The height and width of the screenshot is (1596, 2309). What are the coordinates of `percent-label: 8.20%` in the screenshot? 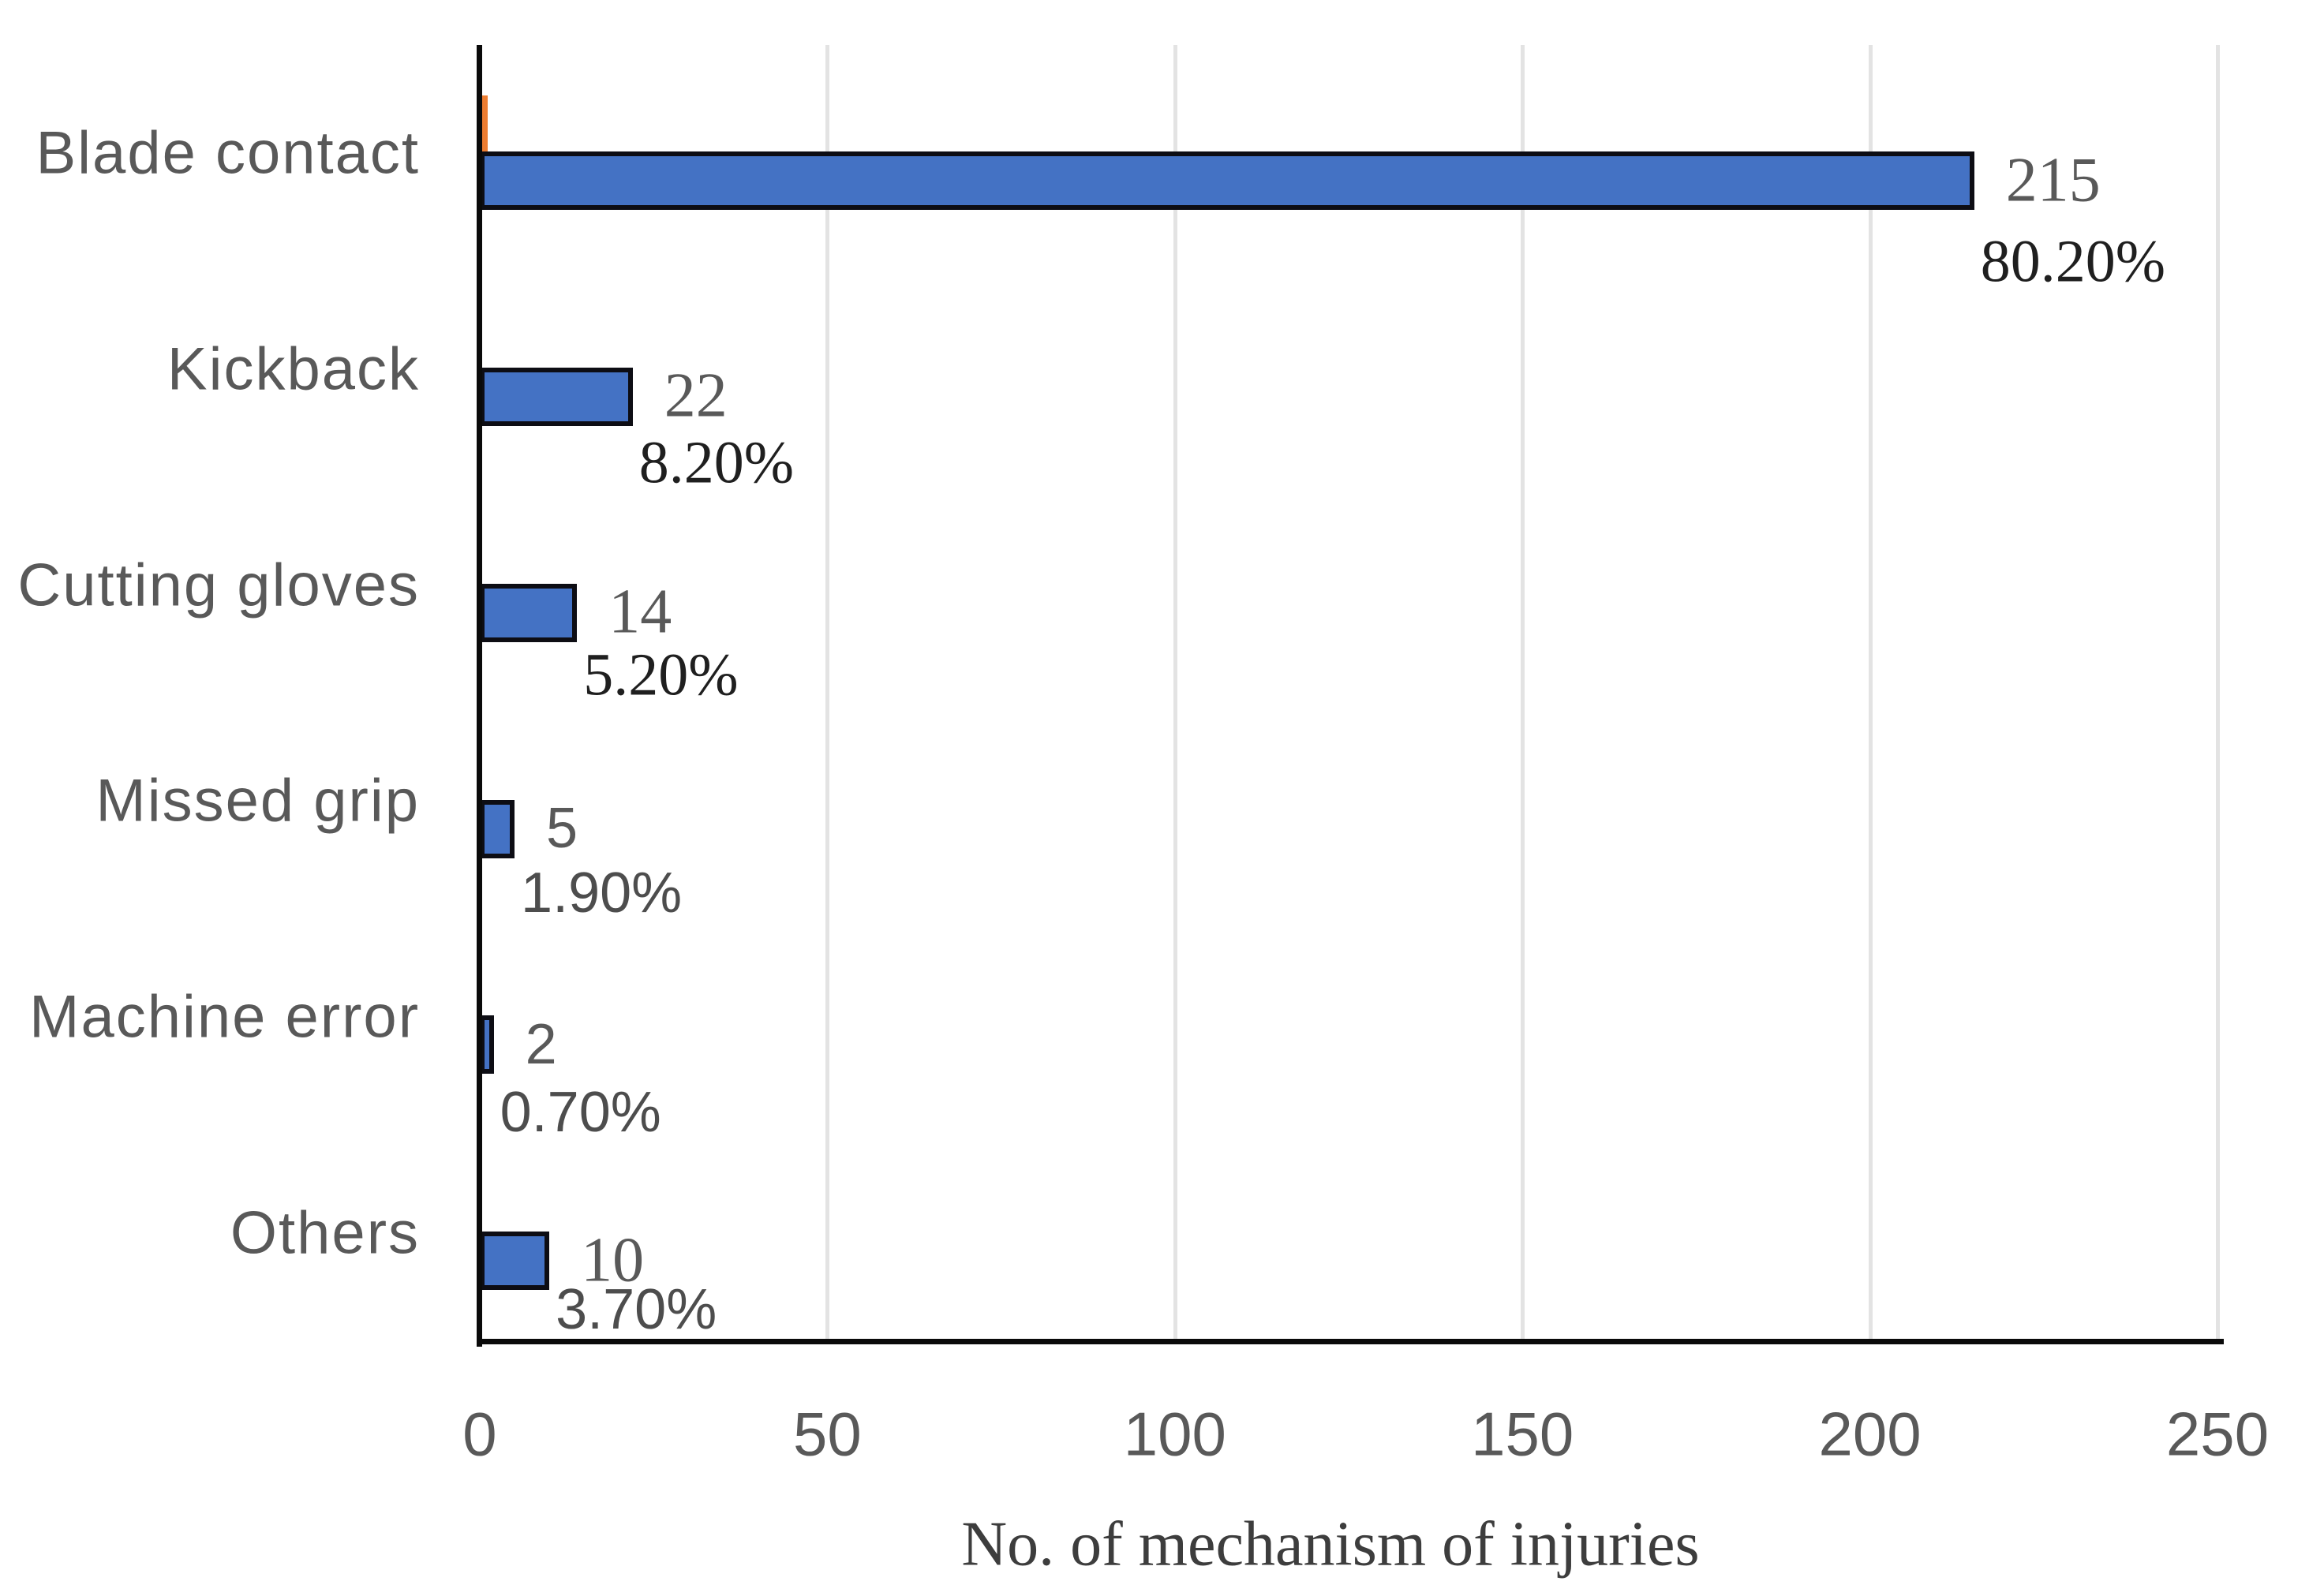 It's located at (716, 462).